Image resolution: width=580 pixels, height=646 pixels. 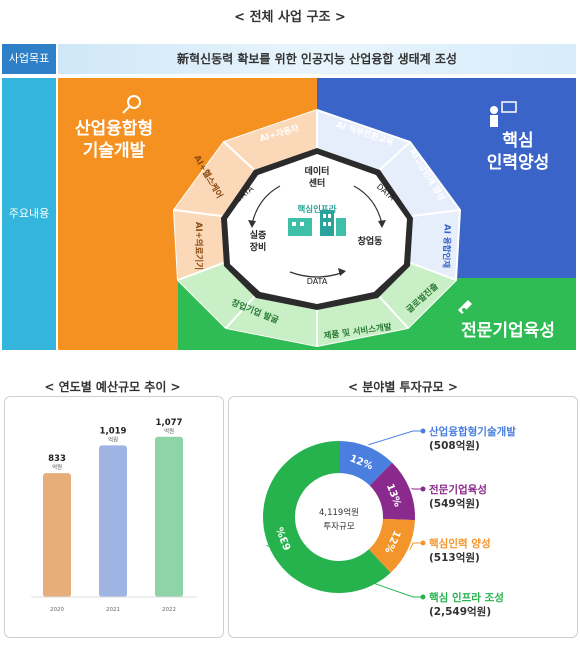 What do you see at coordinates (454, 557) in the screenshot?
I see `legend-value: (513억원)` at bounding box center [454, 557].